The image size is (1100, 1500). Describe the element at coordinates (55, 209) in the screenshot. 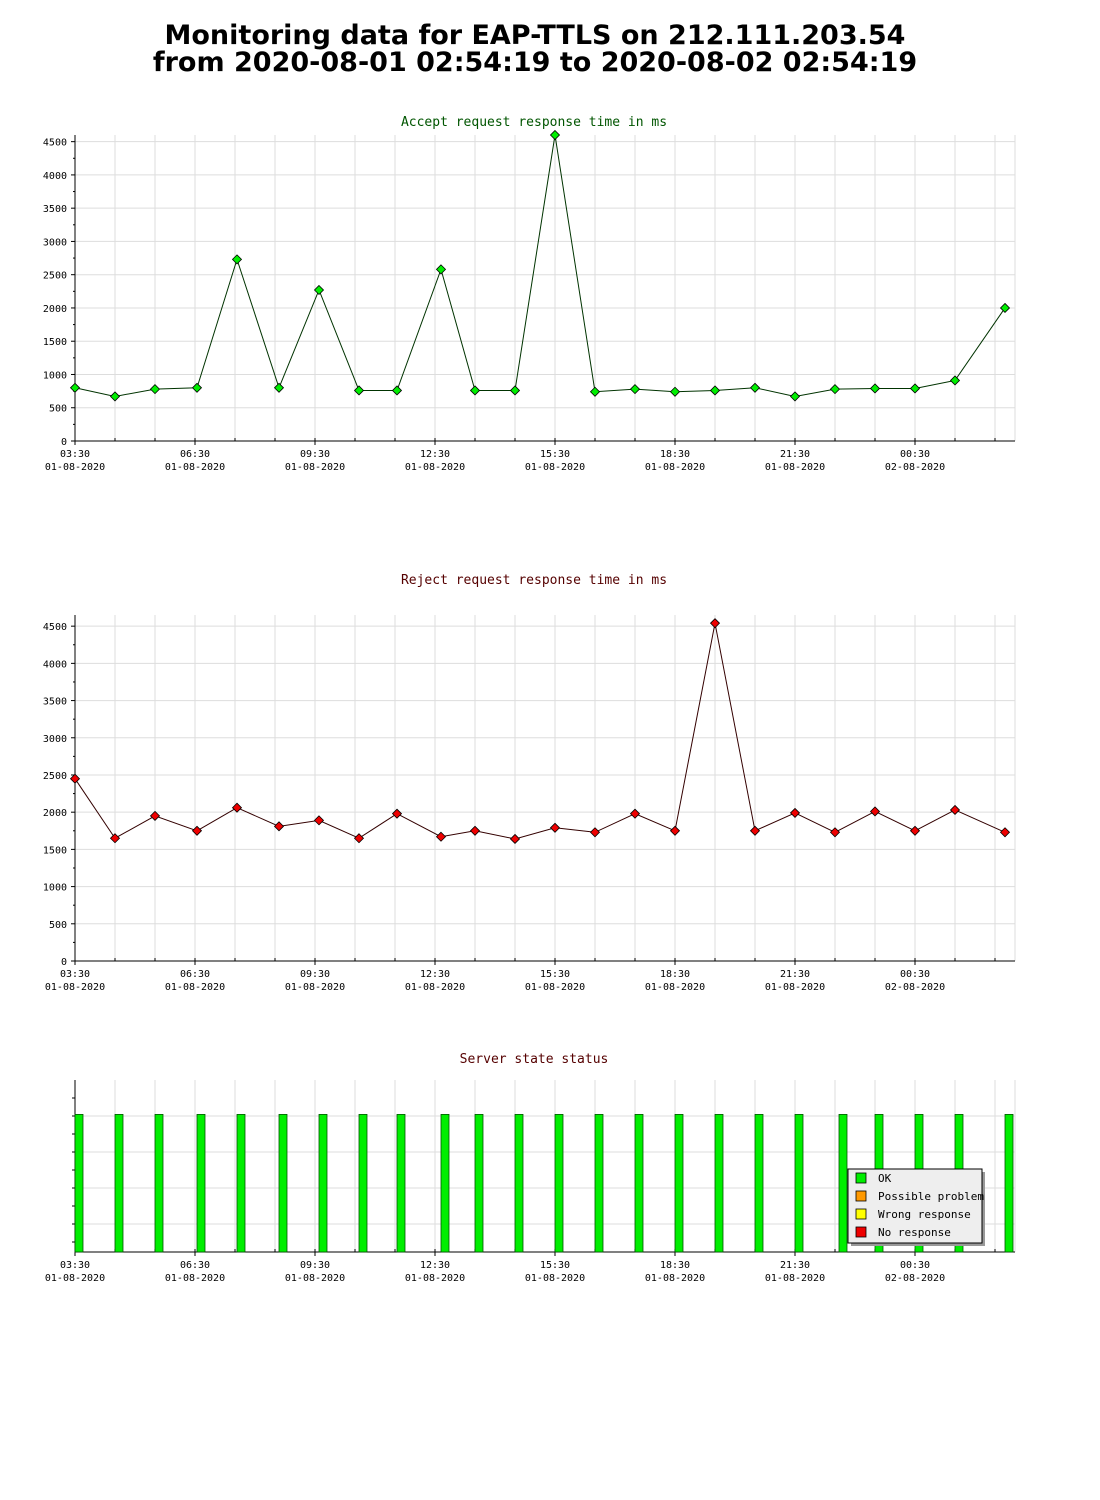

I see `y-tick-label: 3500` at that location.